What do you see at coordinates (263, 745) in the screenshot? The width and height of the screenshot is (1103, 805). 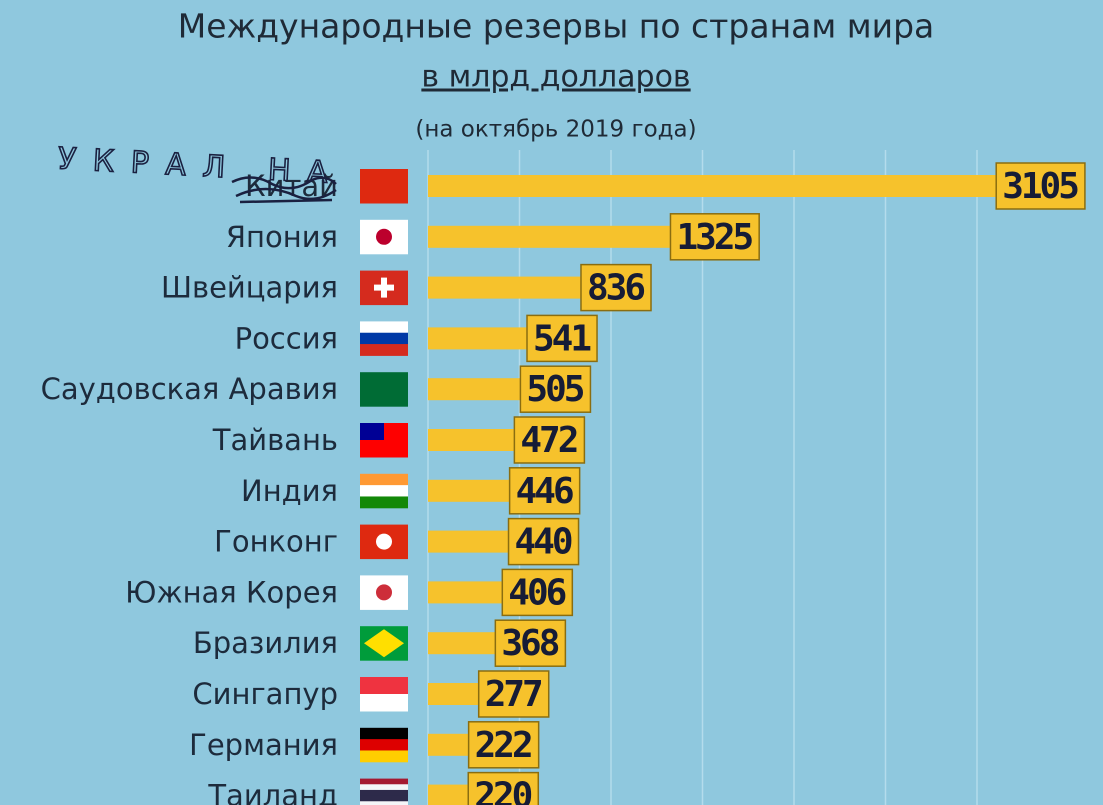 I see `category-label: Германия` at bounding box center [263, 745].